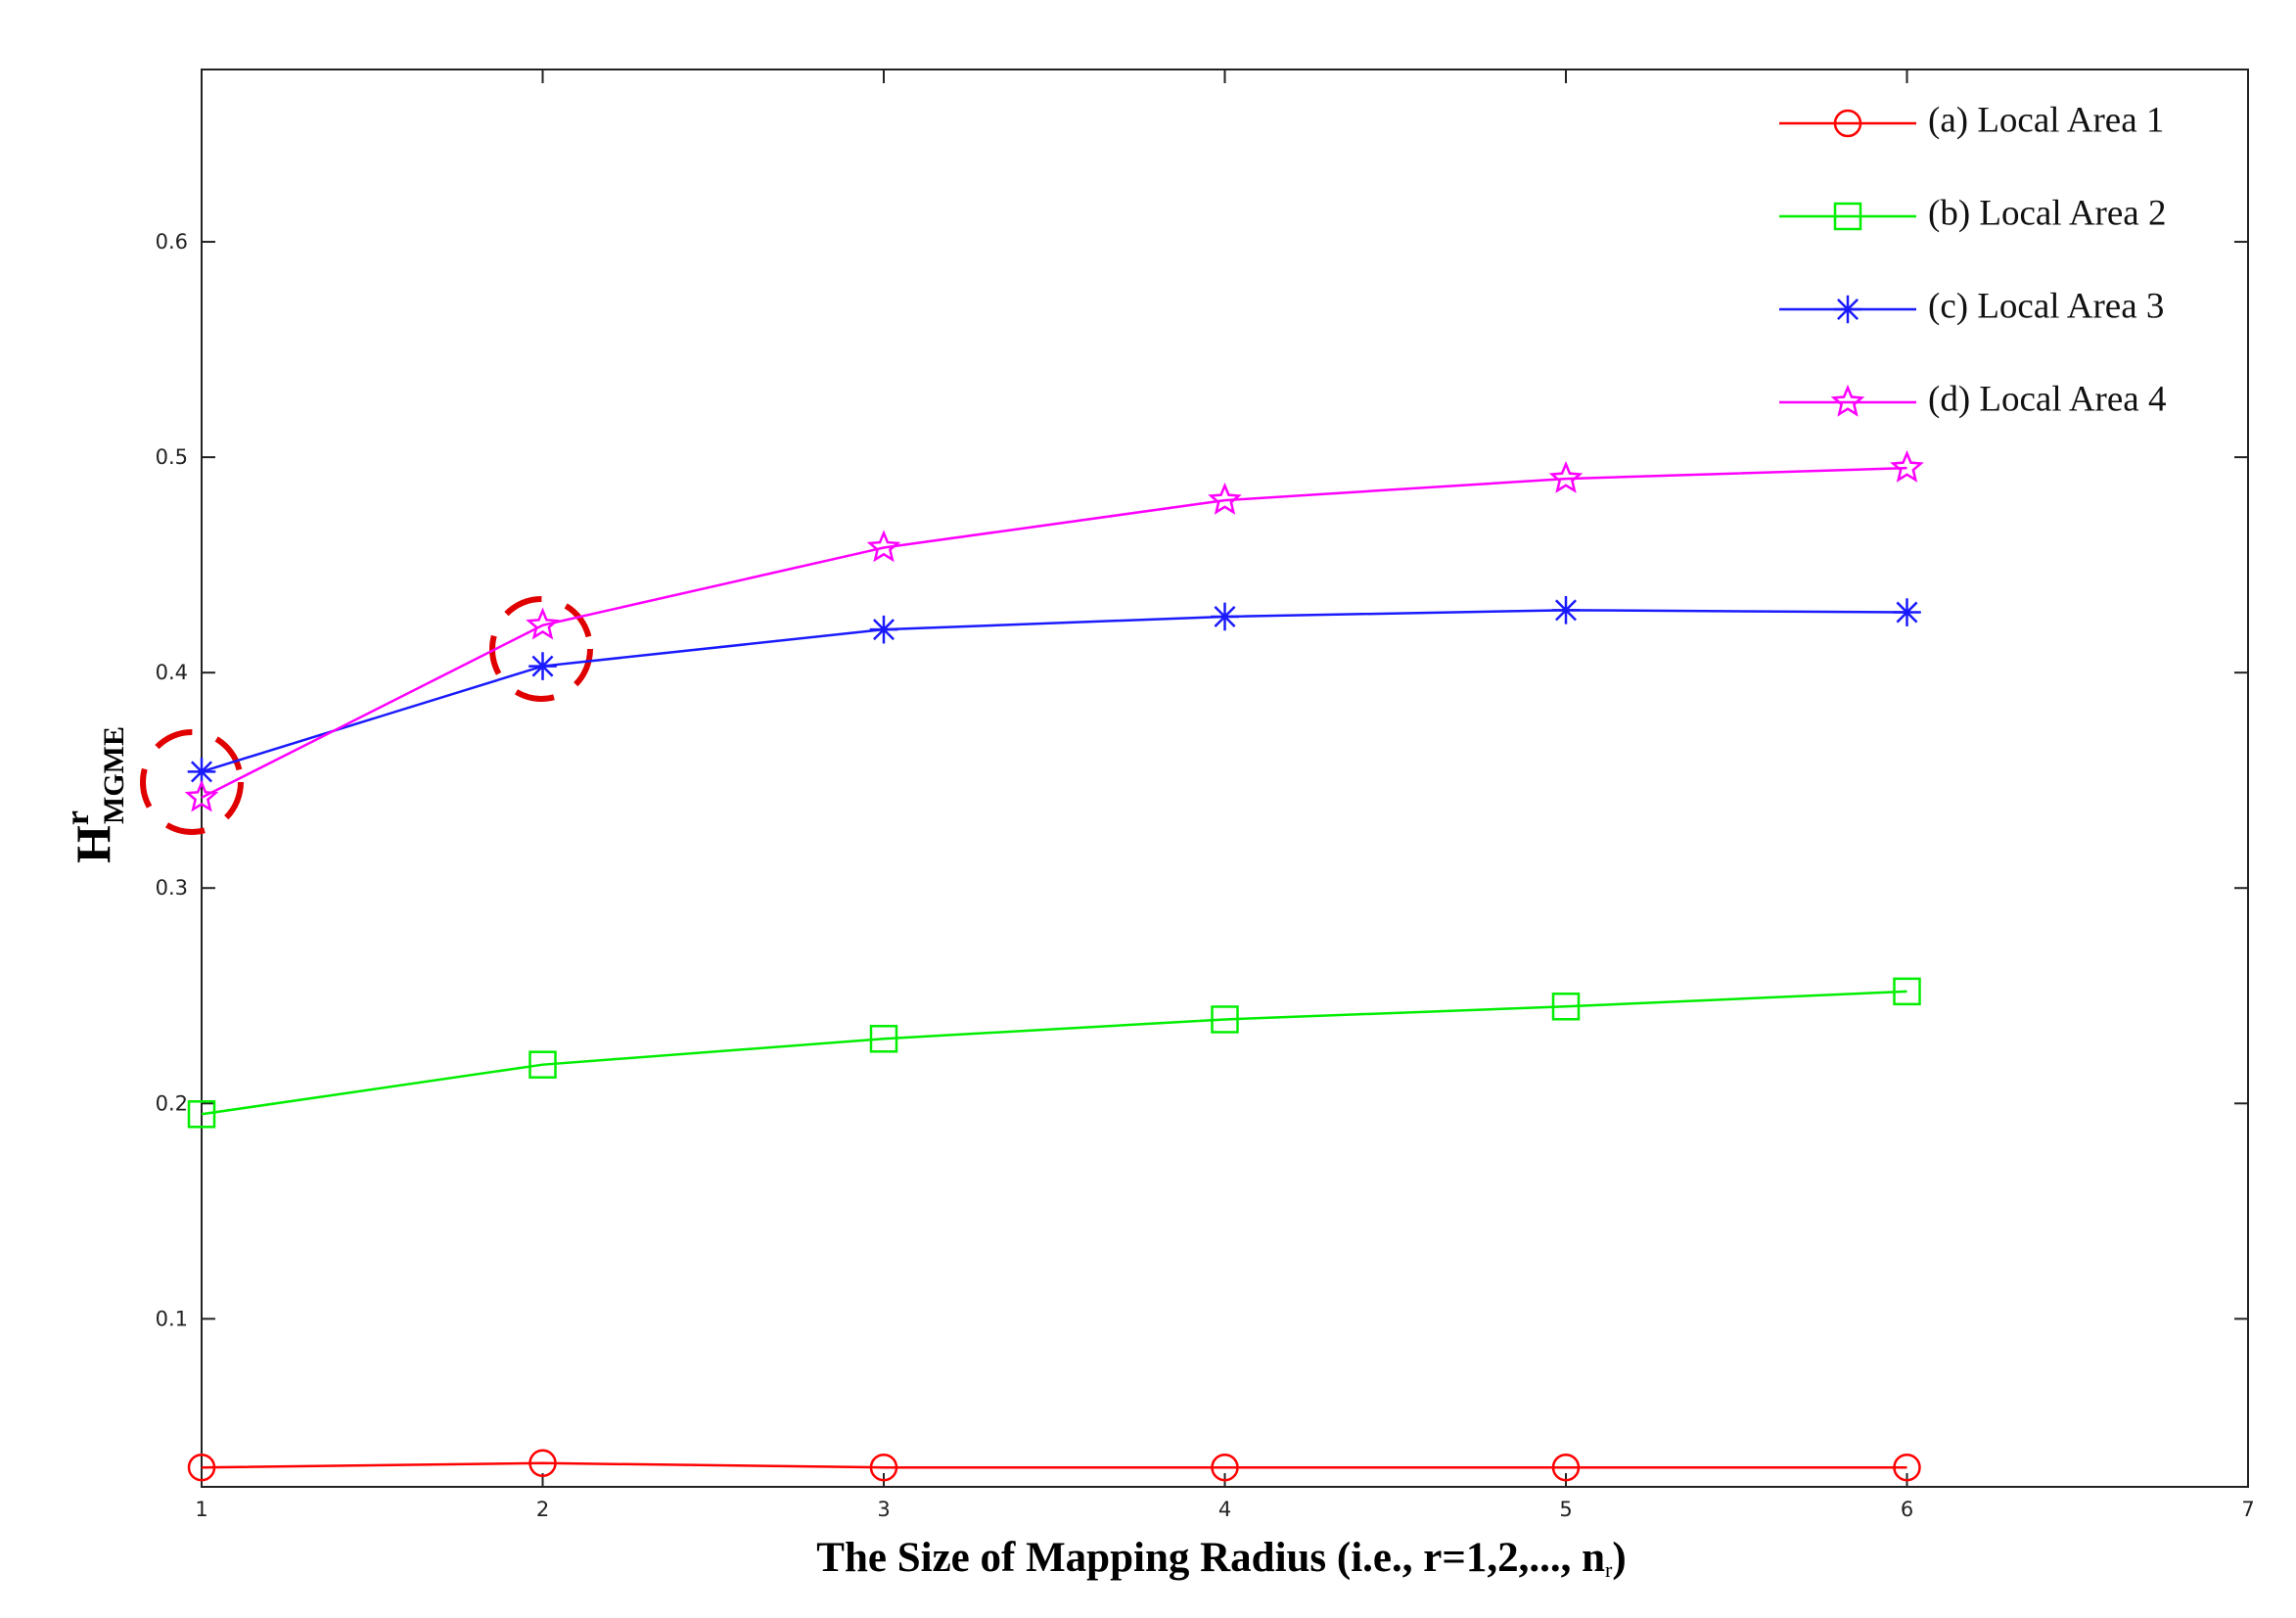 The height and width of the screenshot is (1618, 2296). Describe the element at coordinates (172, 888) in the screenshot. I see `y-tick-label: 0.3` at that location.